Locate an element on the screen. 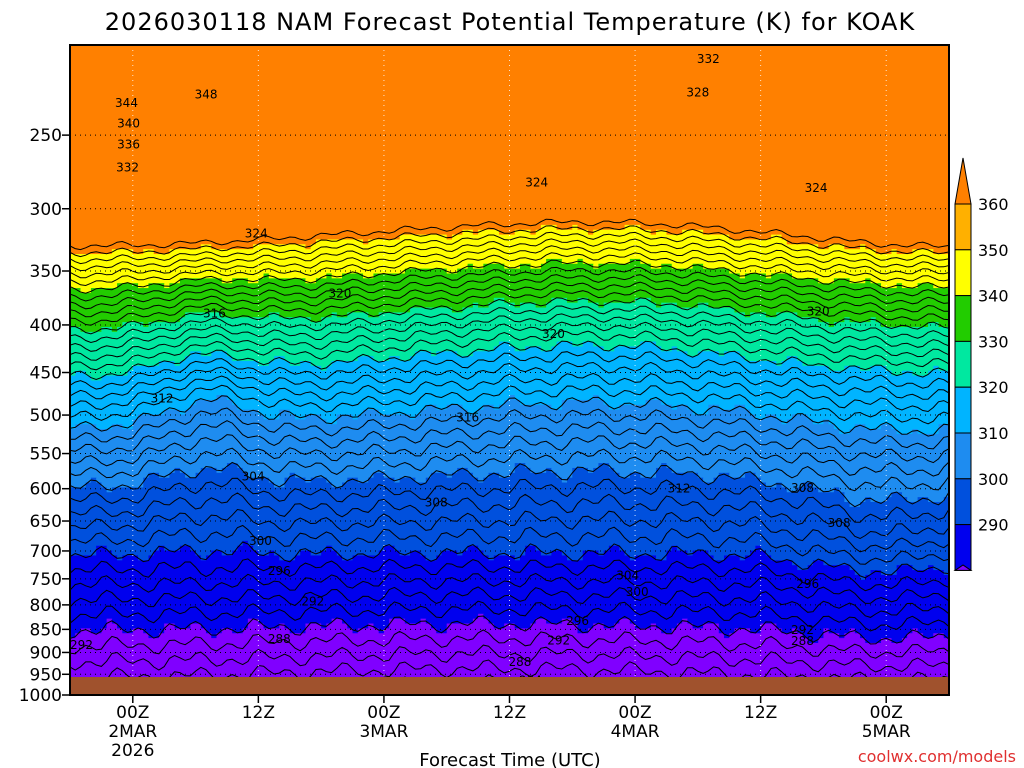 Image resolution: width=1024 pixels, height=768 pixels. y-tick-label: 950 is located at coordinates (46, 675).